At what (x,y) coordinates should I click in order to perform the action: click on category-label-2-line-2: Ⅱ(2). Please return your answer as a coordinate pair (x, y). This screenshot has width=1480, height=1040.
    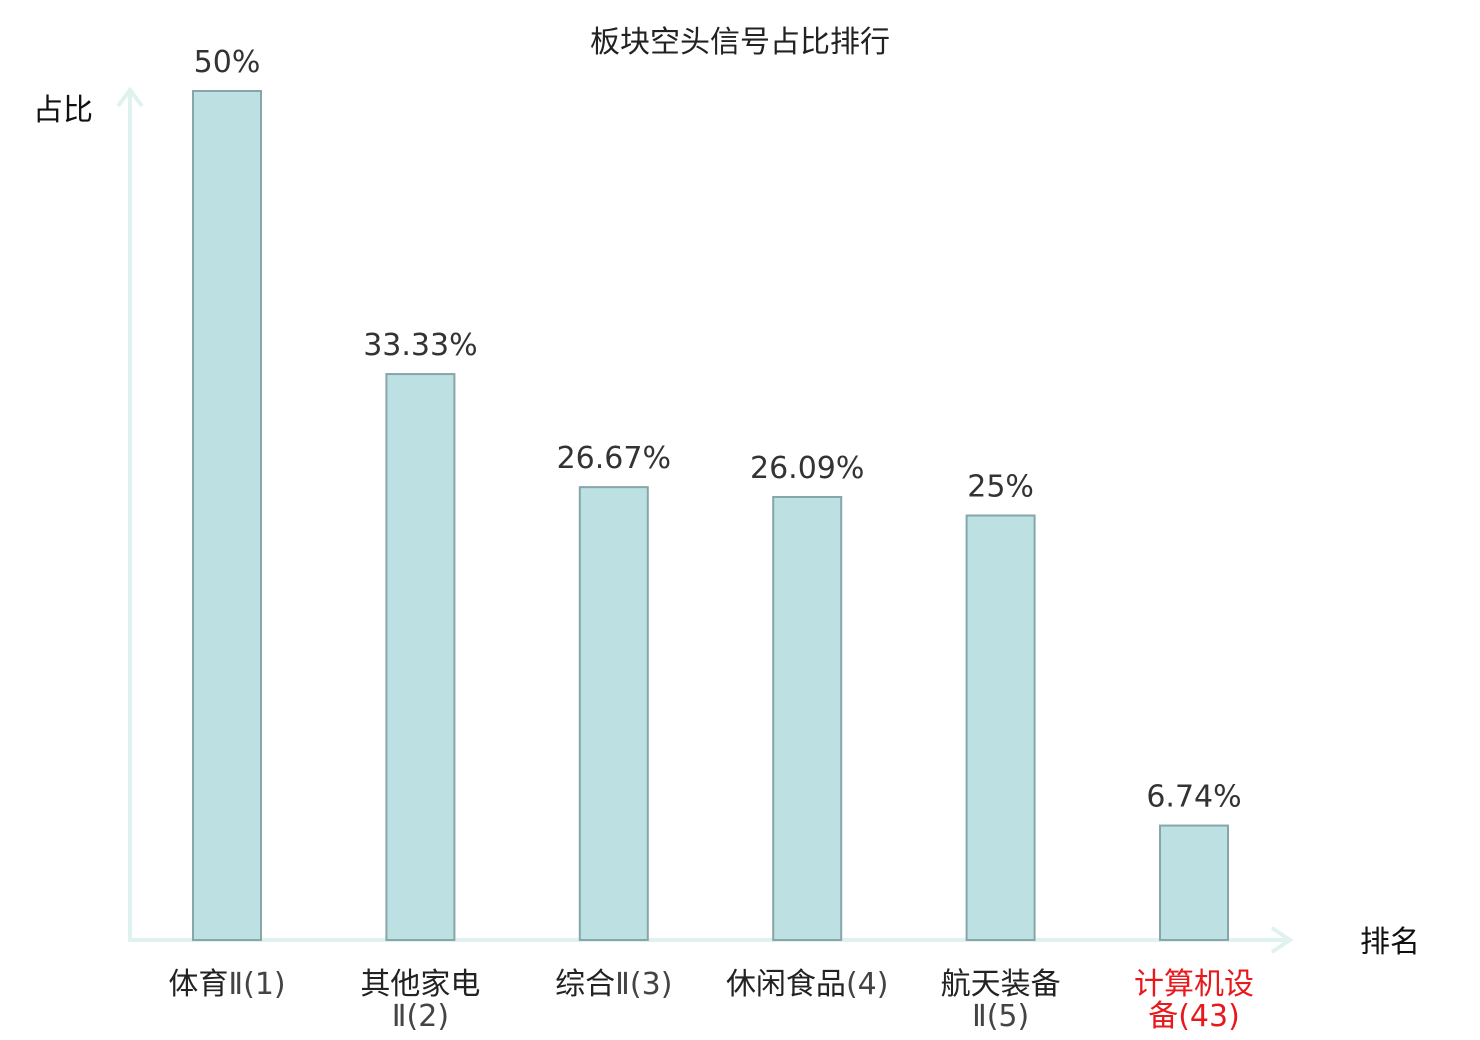
    Looking at the image, I should click on (420, 1016).